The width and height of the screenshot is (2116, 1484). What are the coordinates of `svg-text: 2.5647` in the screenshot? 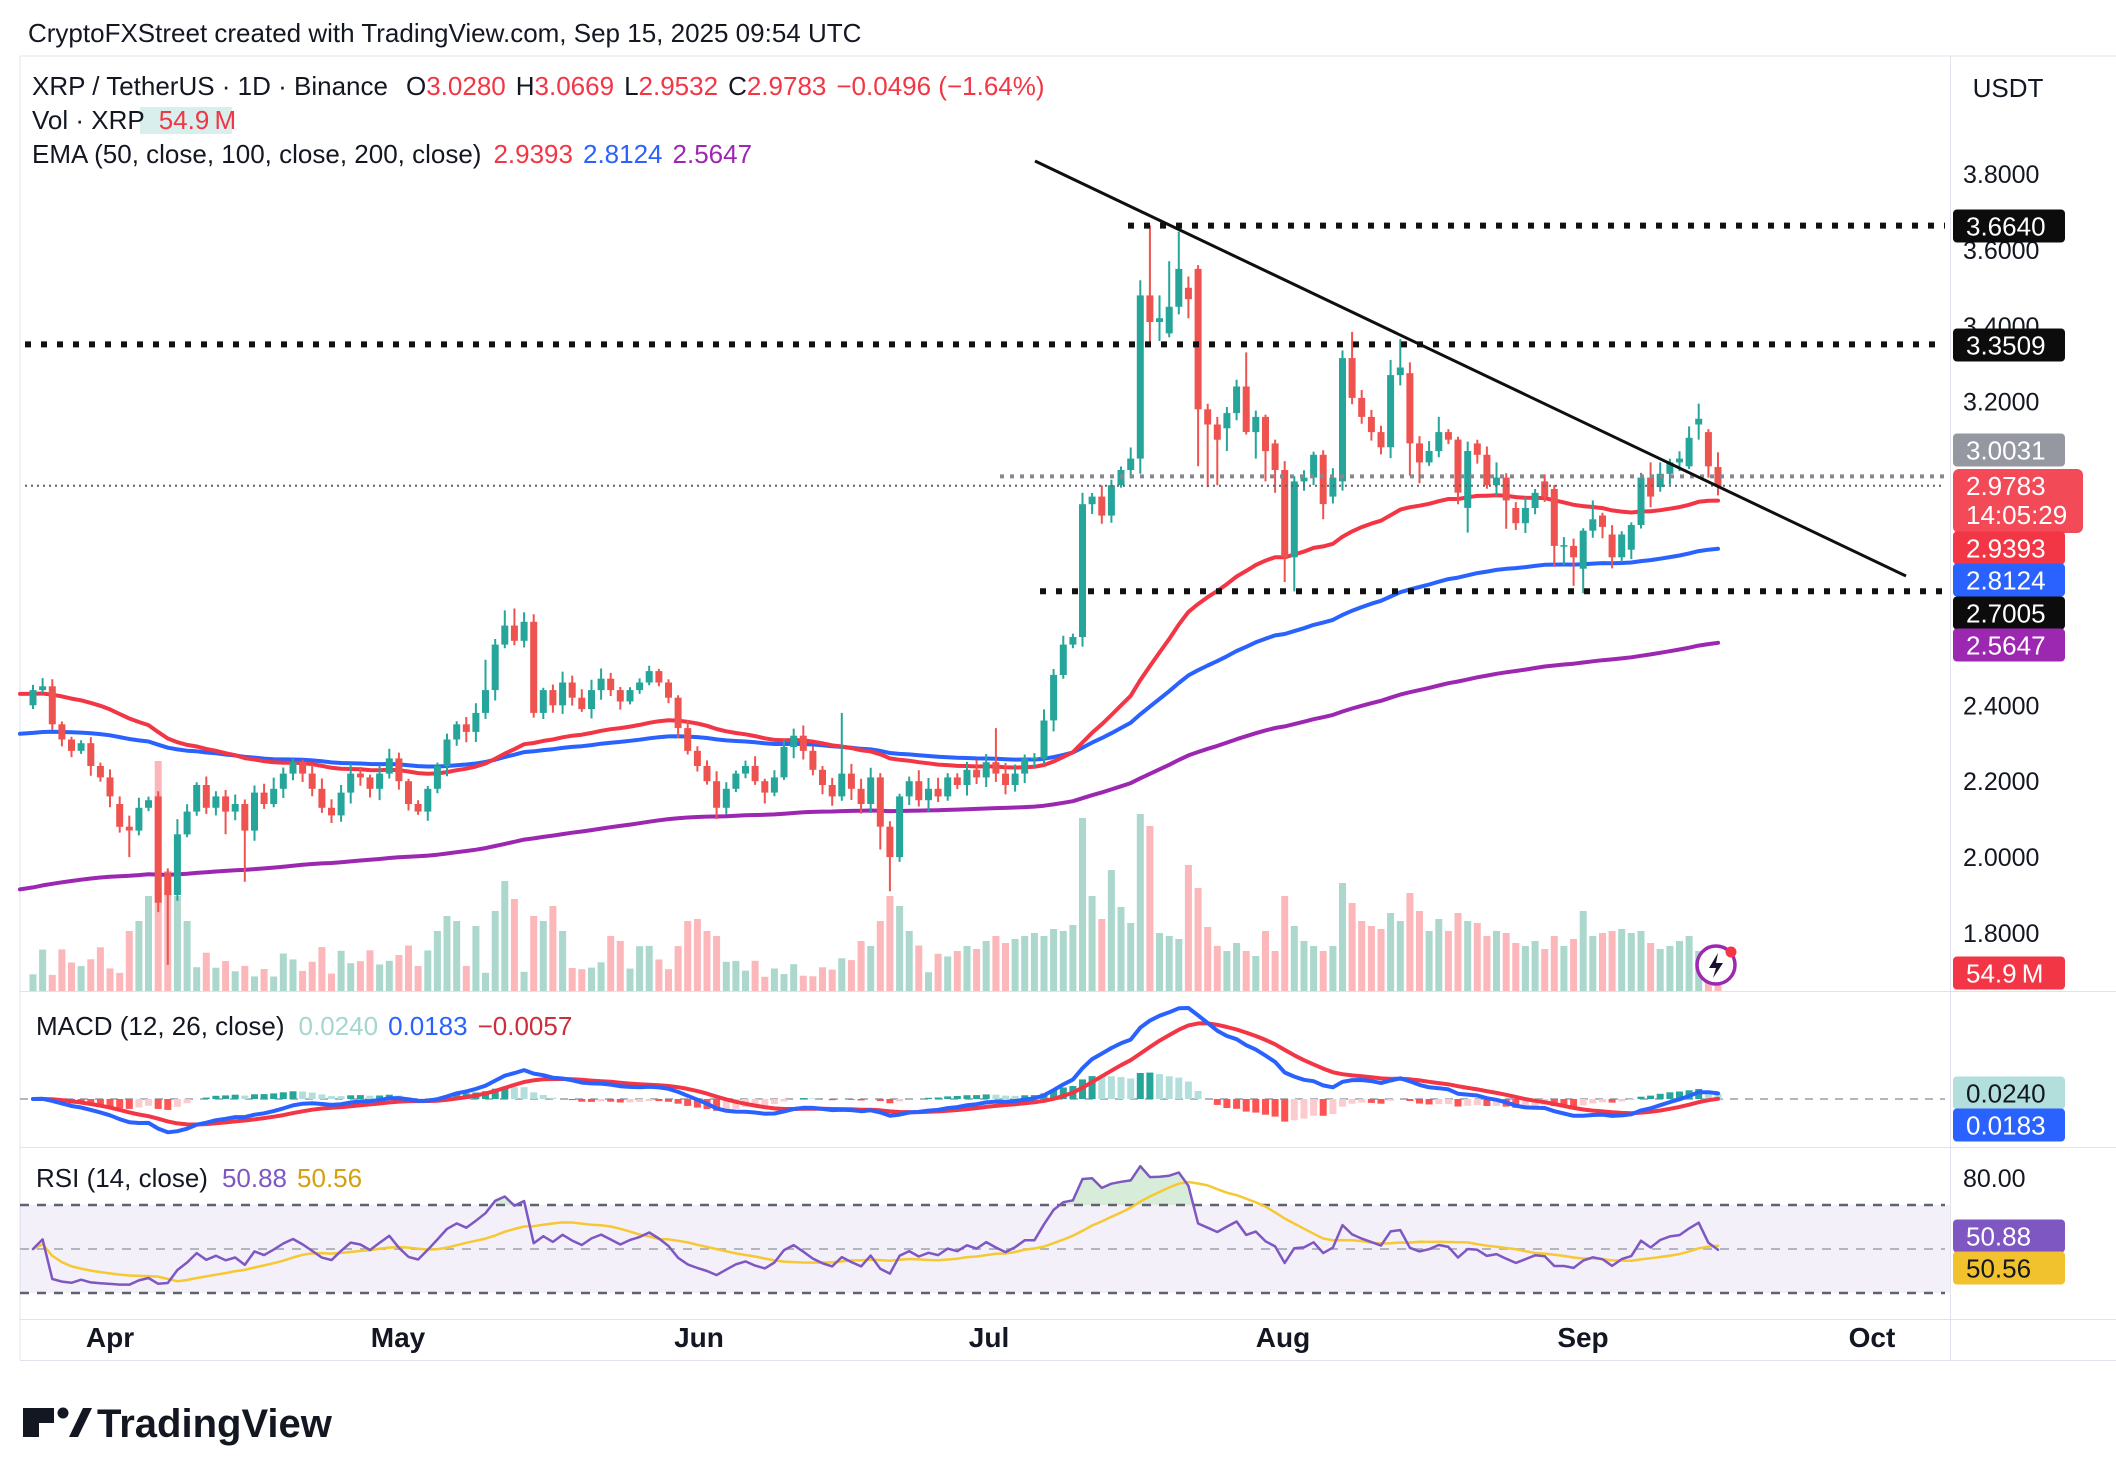 It's located at (2006, 645).